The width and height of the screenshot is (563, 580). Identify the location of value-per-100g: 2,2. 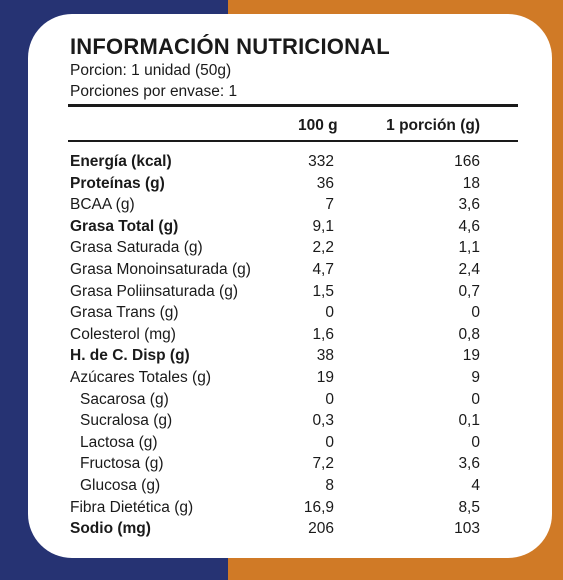
(323, 248).